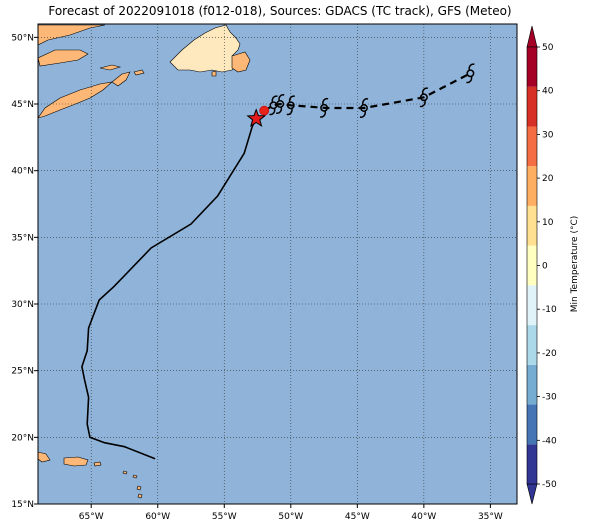 This screenshot has width=592, height=528. Describe the element at coordinates (22, 105) in the screenshot. I see `lat-tick-label: 45°N` at that location.